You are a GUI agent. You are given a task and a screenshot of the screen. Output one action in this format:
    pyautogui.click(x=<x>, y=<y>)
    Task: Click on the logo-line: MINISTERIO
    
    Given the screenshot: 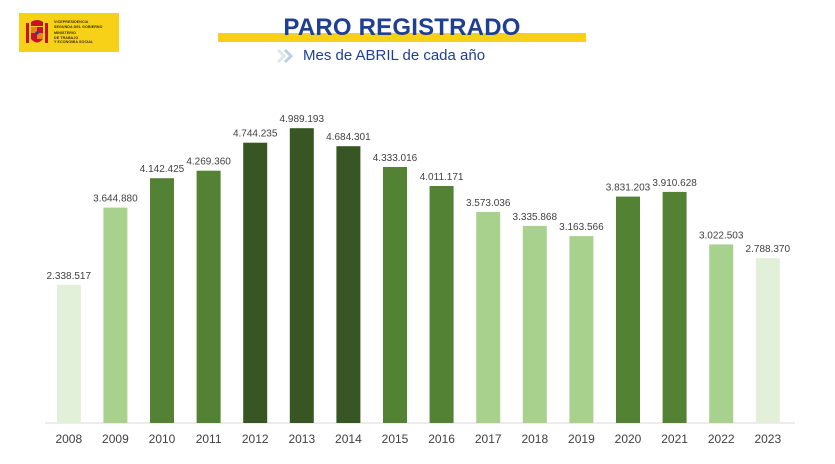 What is the action you would take?
    pyautogui.click(x=65, y=33)
    